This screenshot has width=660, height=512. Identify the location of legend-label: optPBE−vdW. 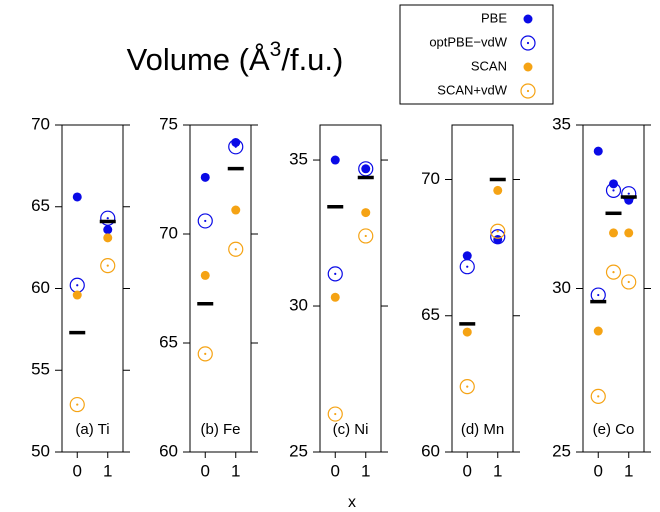
(468, 41).